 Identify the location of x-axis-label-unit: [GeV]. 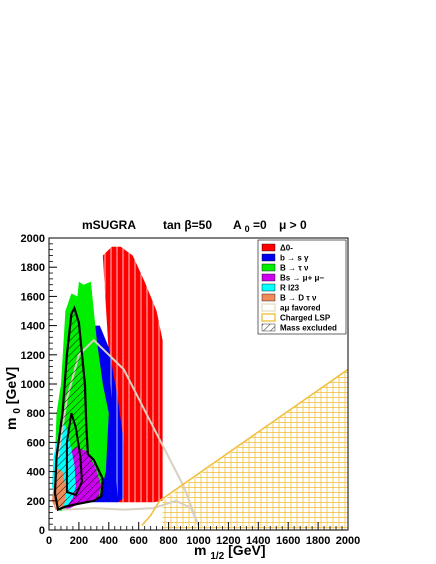
(246, 550).